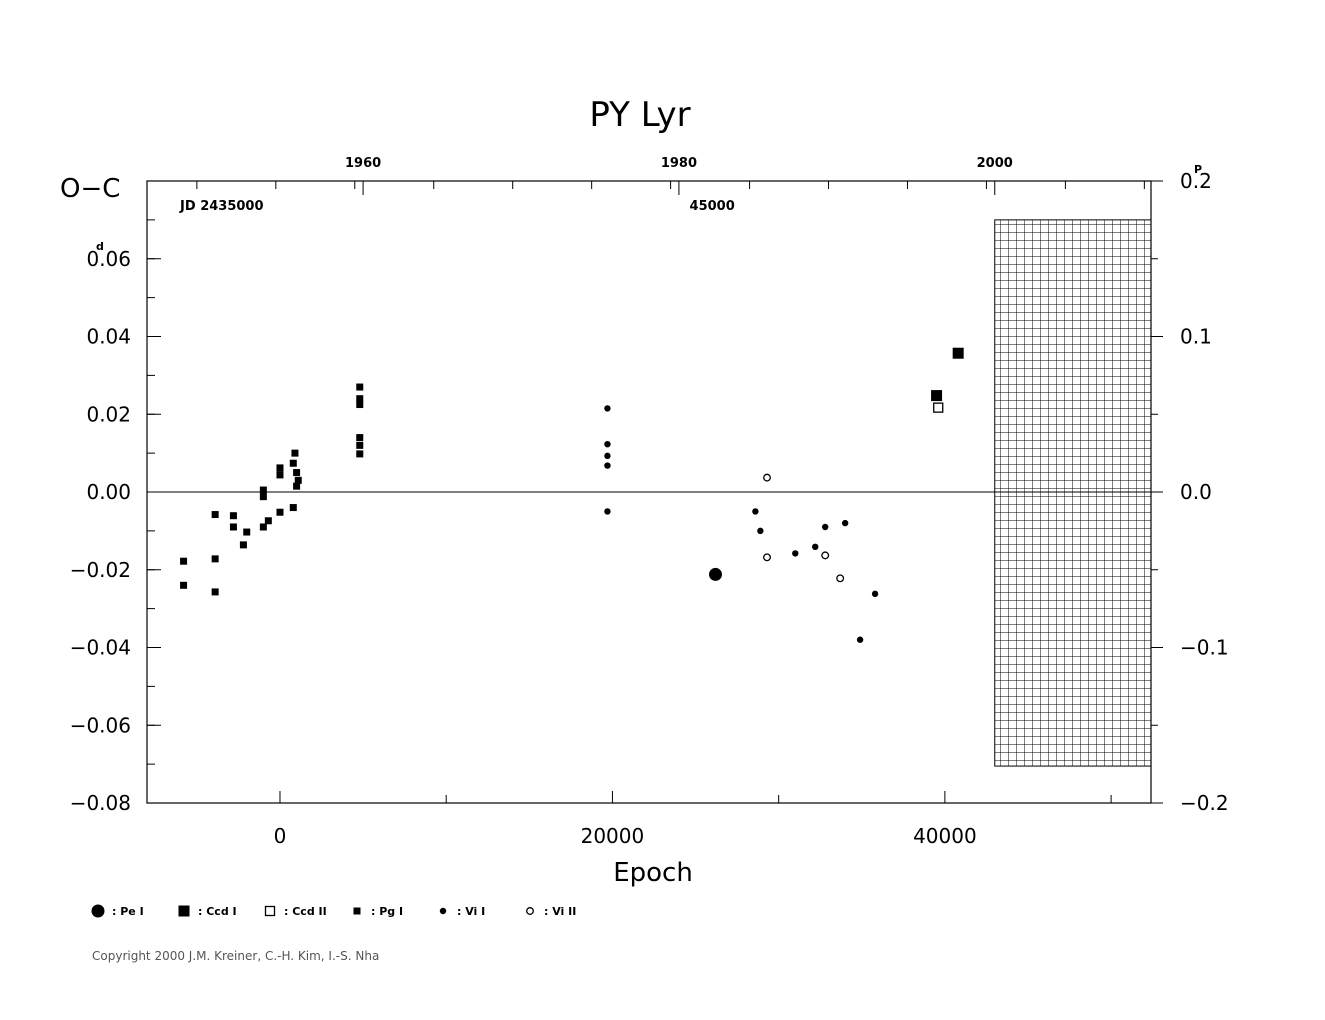  What do you see at coordinates (1196, 492) in the screenshot?
I see `right-tick-label: 0.0` at bounding box center [1196, 492].